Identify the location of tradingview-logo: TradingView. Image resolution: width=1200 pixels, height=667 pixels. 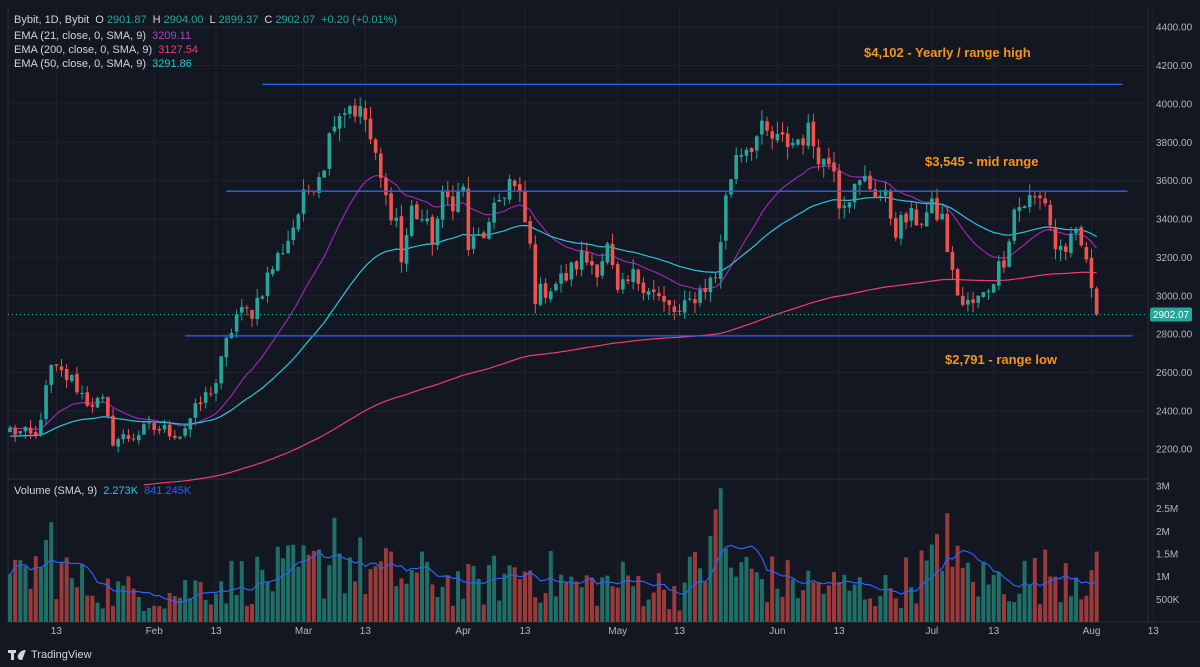
(50, 655).